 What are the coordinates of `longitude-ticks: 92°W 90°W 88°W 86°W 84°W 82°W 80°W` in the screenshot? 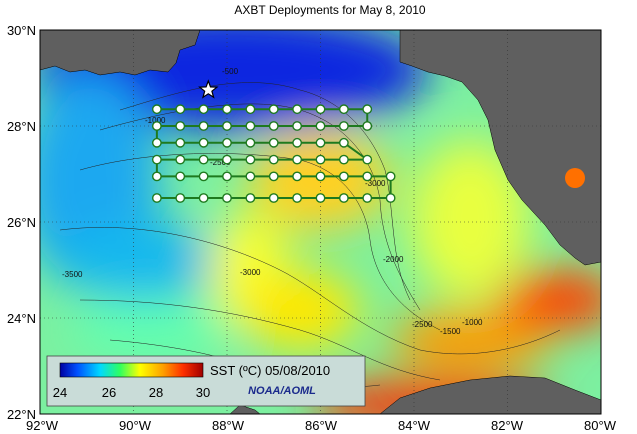 It's located at (321, 425).